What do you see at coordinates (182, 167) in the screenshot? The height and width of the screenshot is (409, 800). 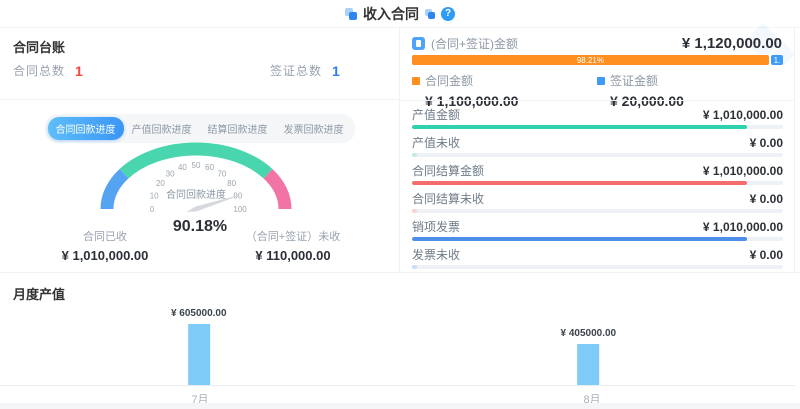 I see `gauge-tick-label: 40` at bounding box center [182, 167].